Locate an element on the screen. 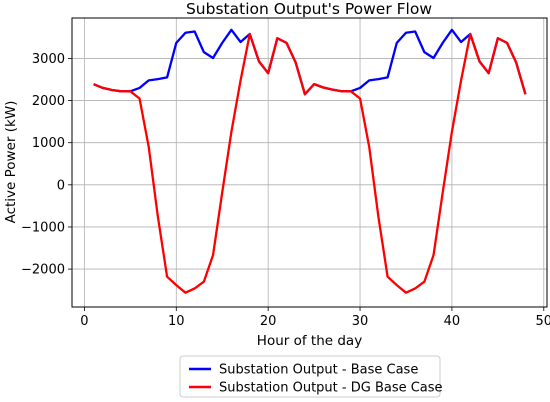 The height and width of the screenshot is (402, 550). y-tick-label: −2000 is located at coordinates (43, 270).